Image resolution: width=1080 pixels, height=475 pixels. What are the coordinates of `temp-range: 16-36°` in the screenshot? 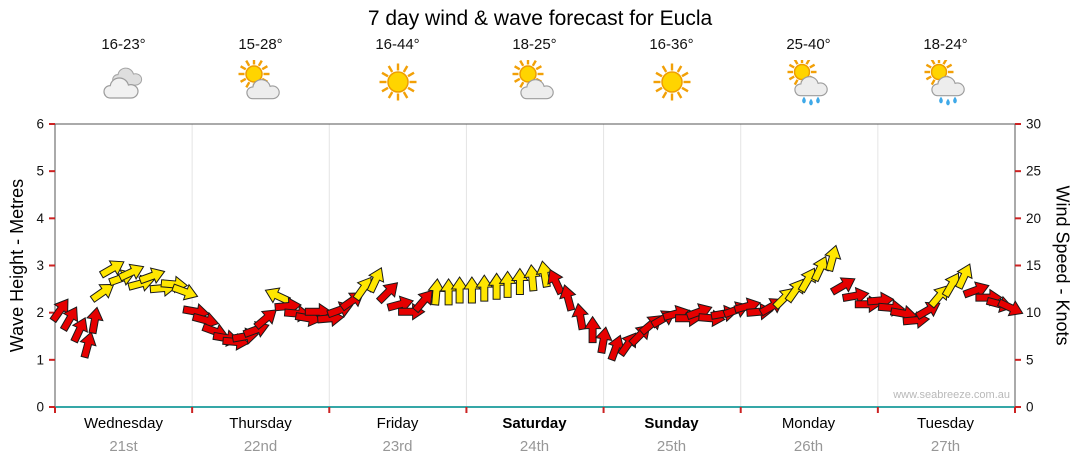 It's located at (671, 44).